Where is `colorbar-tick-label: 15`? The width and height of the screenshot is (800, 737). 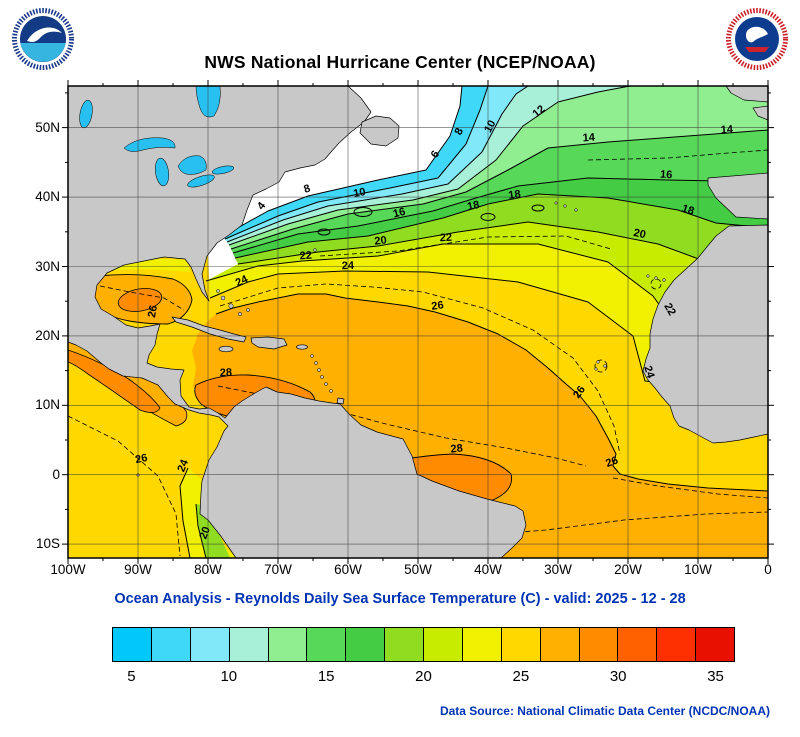 colorbar-tick-label: 15 is located at coordinates (326, 676).